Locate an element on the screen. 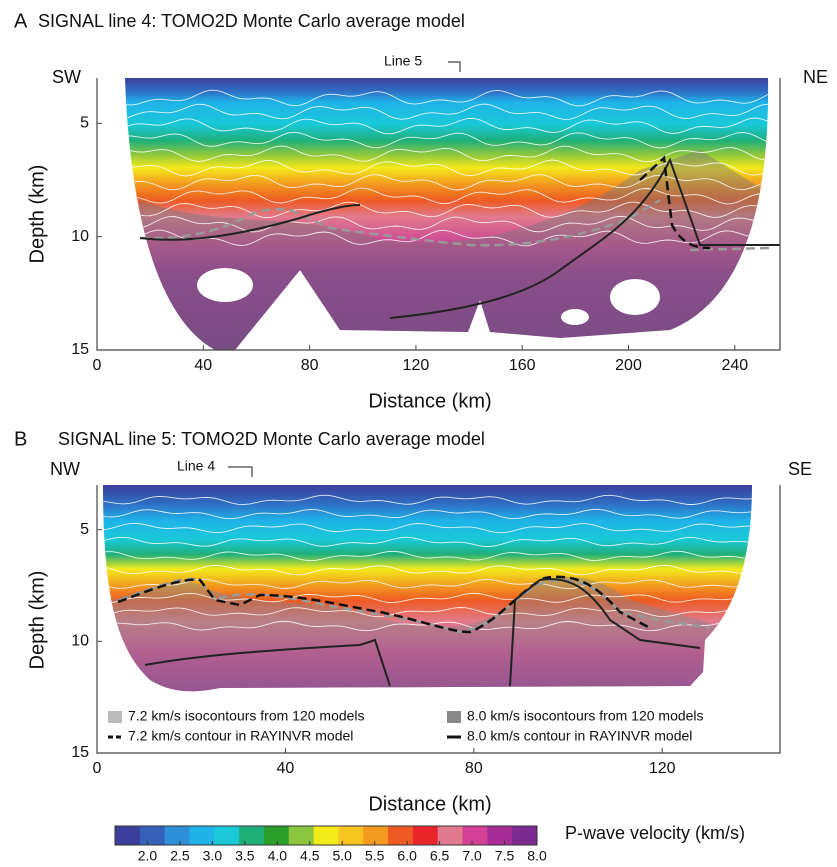  x-tick-label: 240 is located at coordinates (734, 365).